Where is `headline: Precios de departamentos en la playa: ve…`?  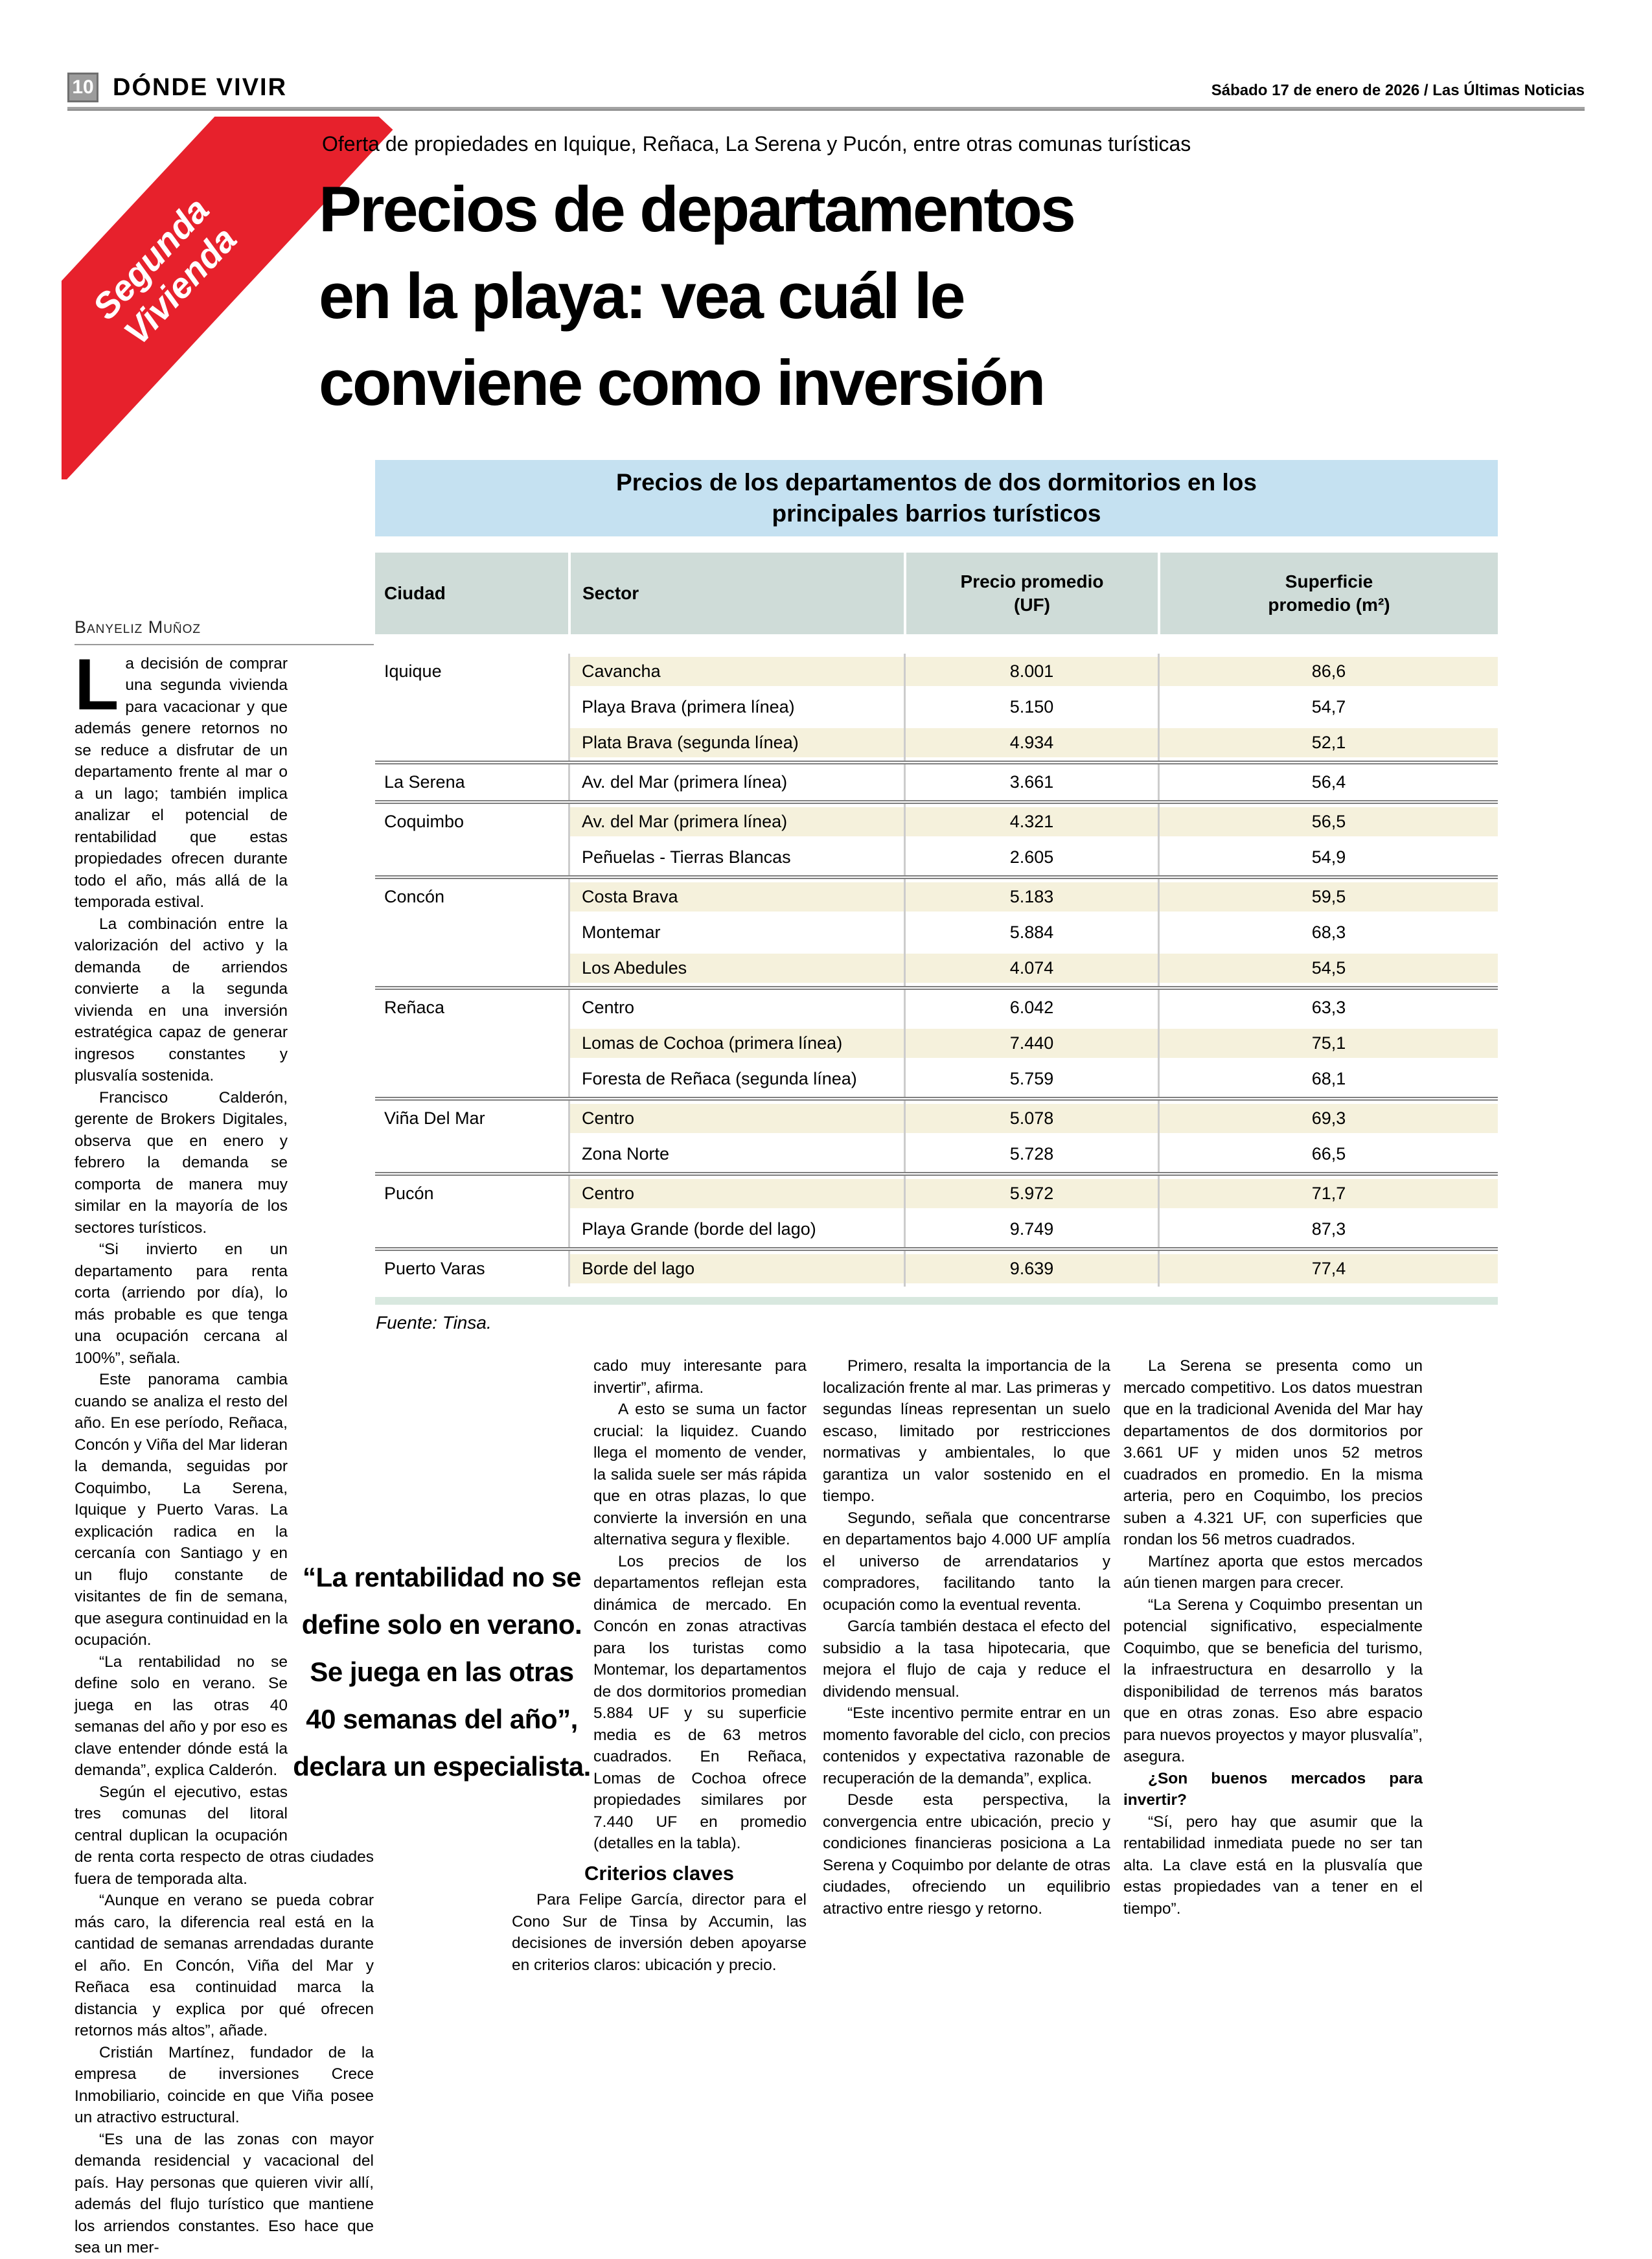 headline: Precios de departamentos en la playa: ve… is located at coordinates (697, 296).